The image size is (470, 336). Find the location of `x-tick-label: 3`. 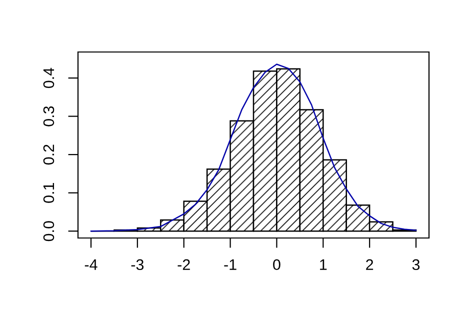

x-tick-label: 3 is located at coordinates (416, 264).